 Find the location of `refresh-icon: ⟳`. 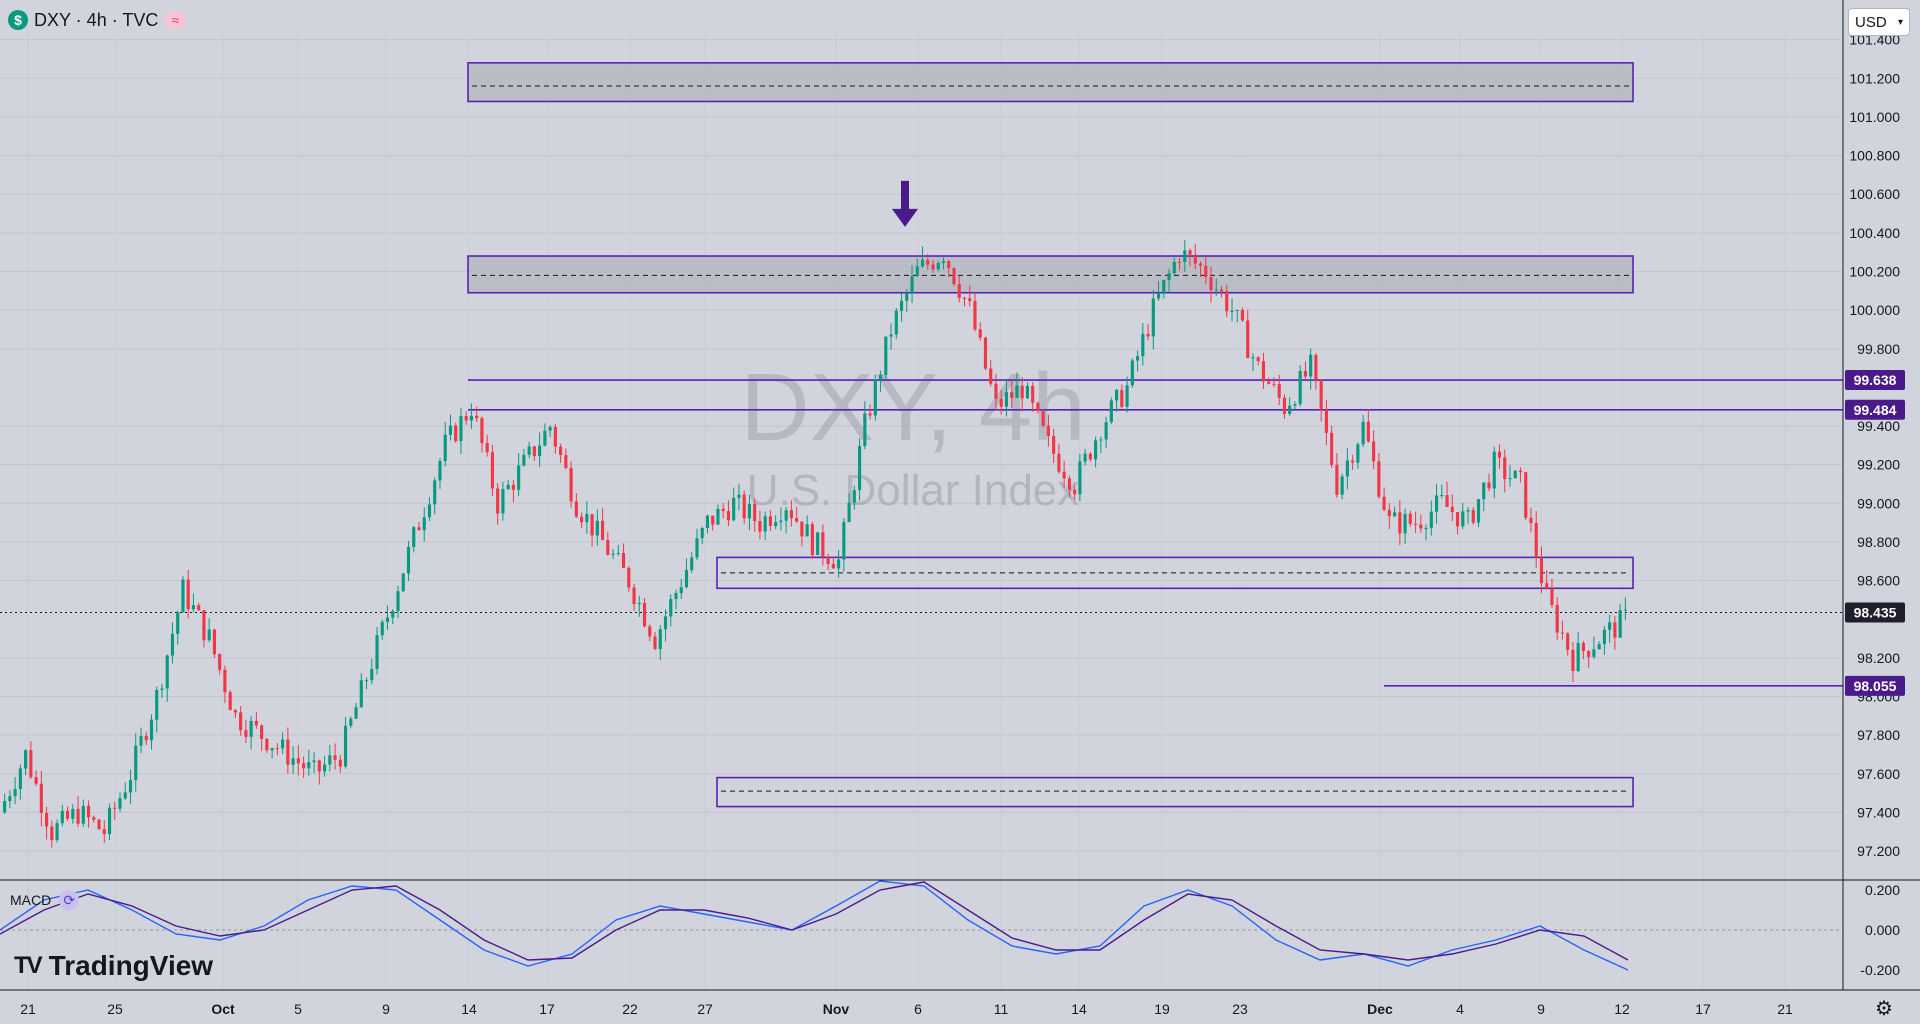

refresh-icon: ⟳ is located at coordinates (69, 900).